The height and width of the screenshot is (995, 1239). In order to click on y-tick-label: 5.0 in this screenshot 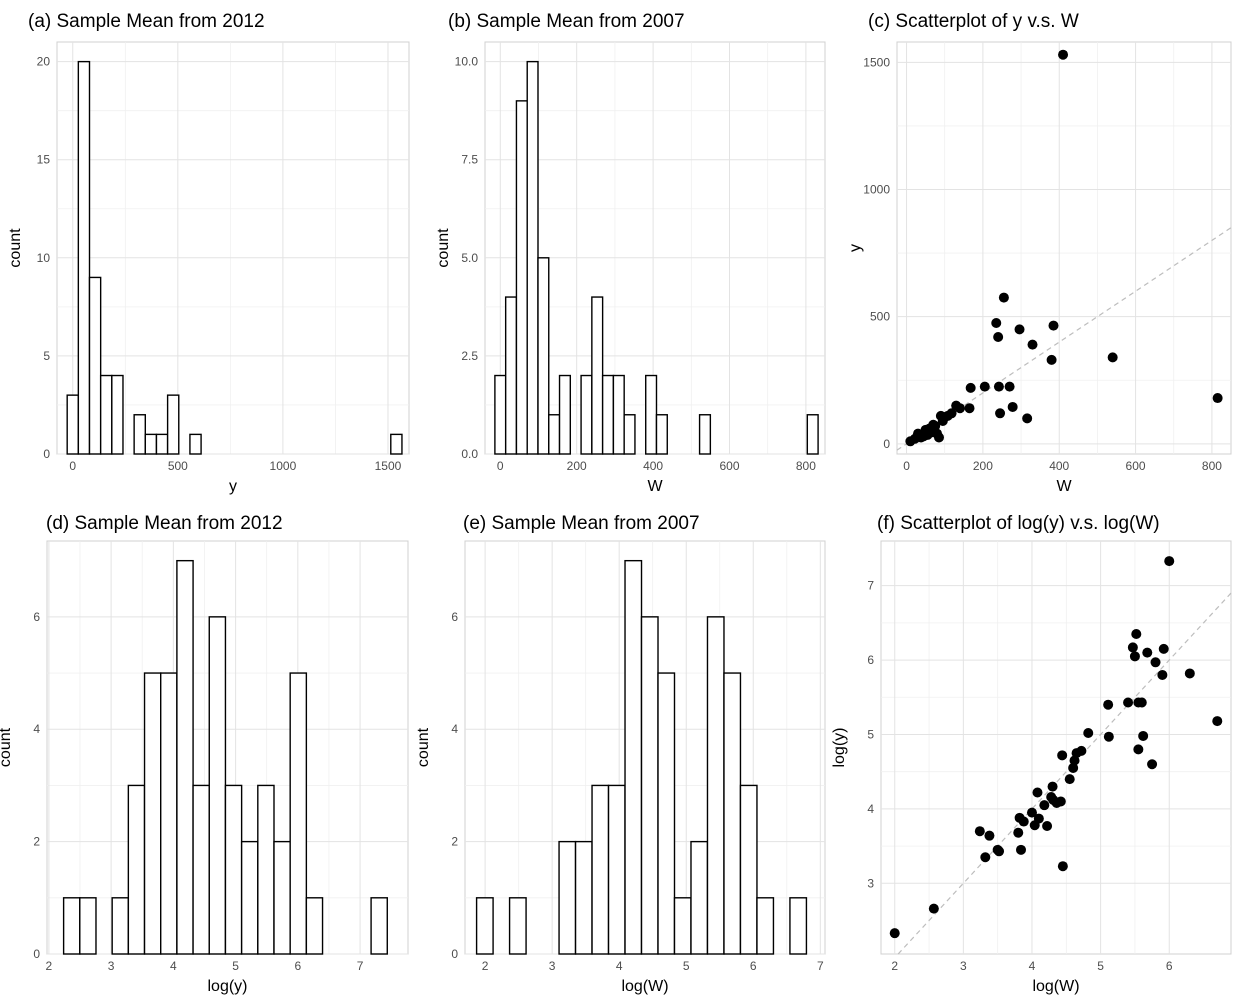, I will do `click(469, 258)`.